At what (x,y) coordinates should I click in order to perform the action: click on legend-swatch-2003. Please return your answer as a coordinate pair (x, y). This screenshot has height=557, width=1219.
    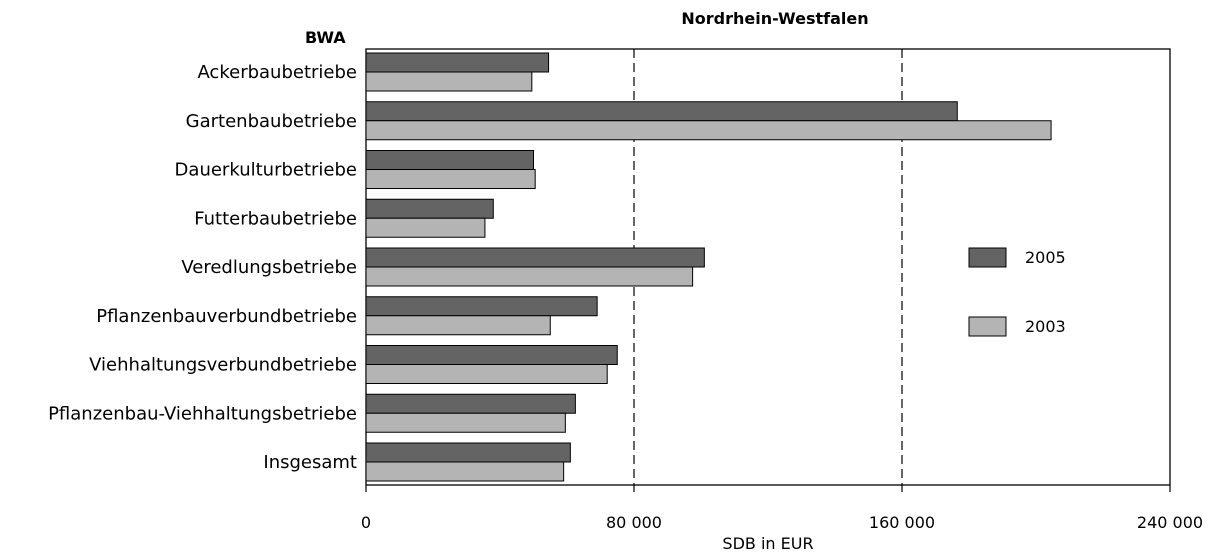
    Looking at the image, I should click on (987, 326).